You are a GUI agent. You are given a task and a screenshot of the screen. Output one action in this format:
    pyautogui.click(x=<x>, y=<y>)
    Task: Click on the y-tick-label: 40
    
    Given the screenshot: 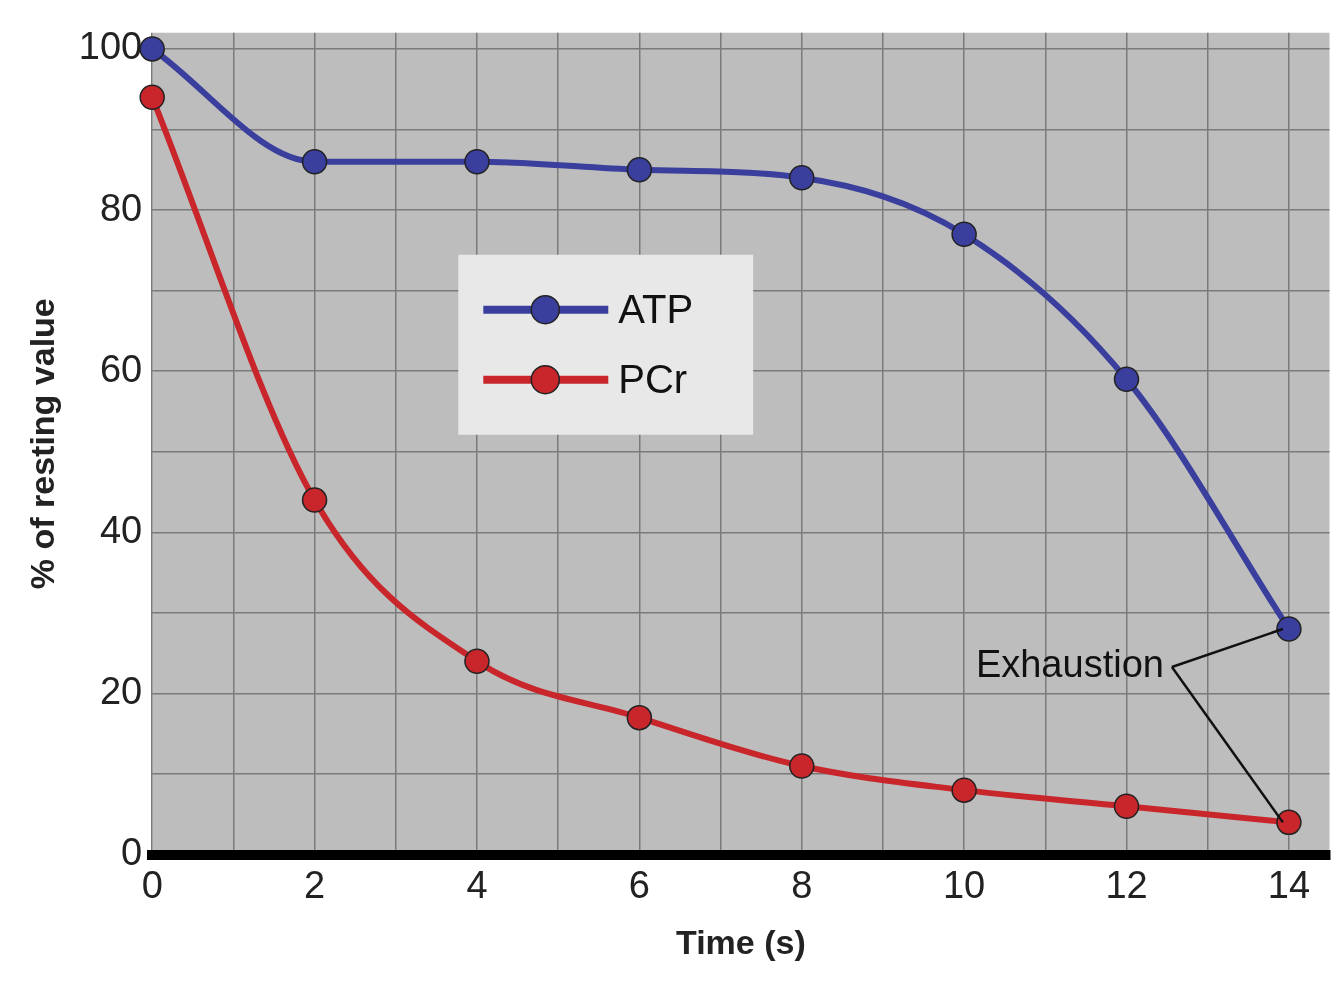 What is the action you would take?
    pyautogui.click(x=121, y=529)
    